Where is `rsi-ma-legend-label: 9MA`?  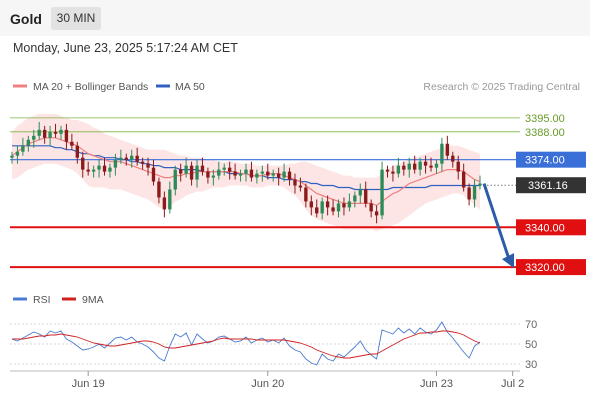 rsi-ma-legend-label: 9MA is located at coordinates (93, 300).